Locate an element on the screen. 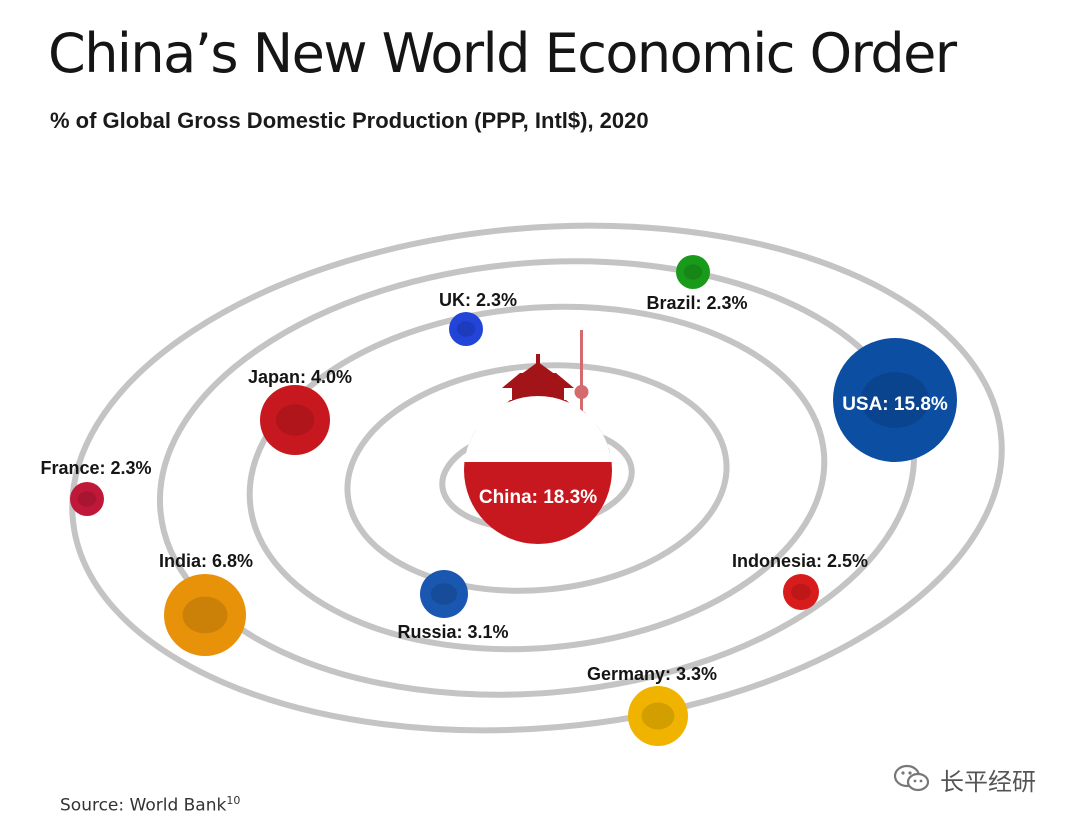 The width and height of the screenshot is (1080, 824). france-map-icon is located at coordinates (87, 499).